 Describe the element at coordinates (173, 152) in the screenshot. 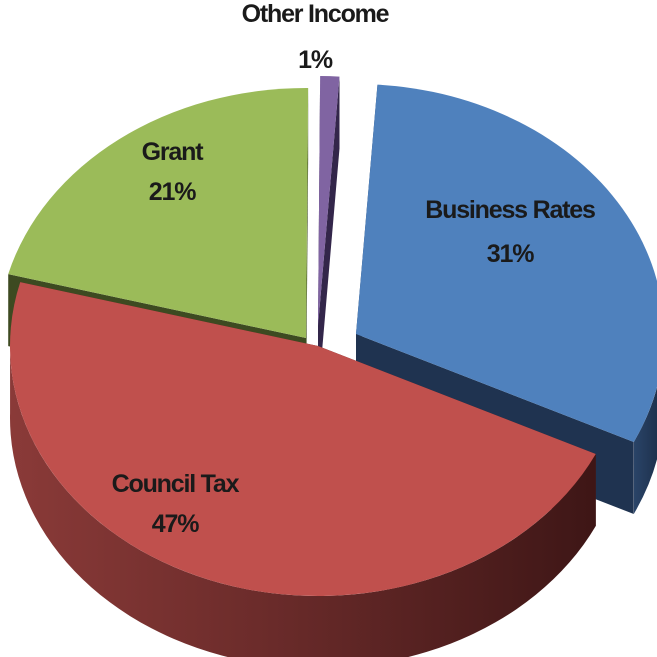

I see `label-grant: Grant` at that location.